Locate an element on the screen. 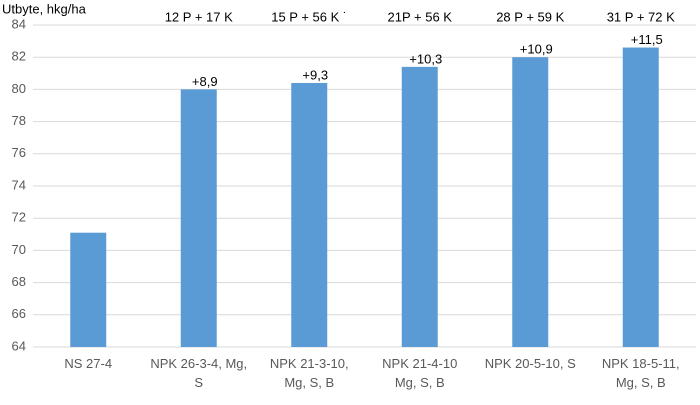  difference-annotation: +10,9 is located at coordinates (536, 49).